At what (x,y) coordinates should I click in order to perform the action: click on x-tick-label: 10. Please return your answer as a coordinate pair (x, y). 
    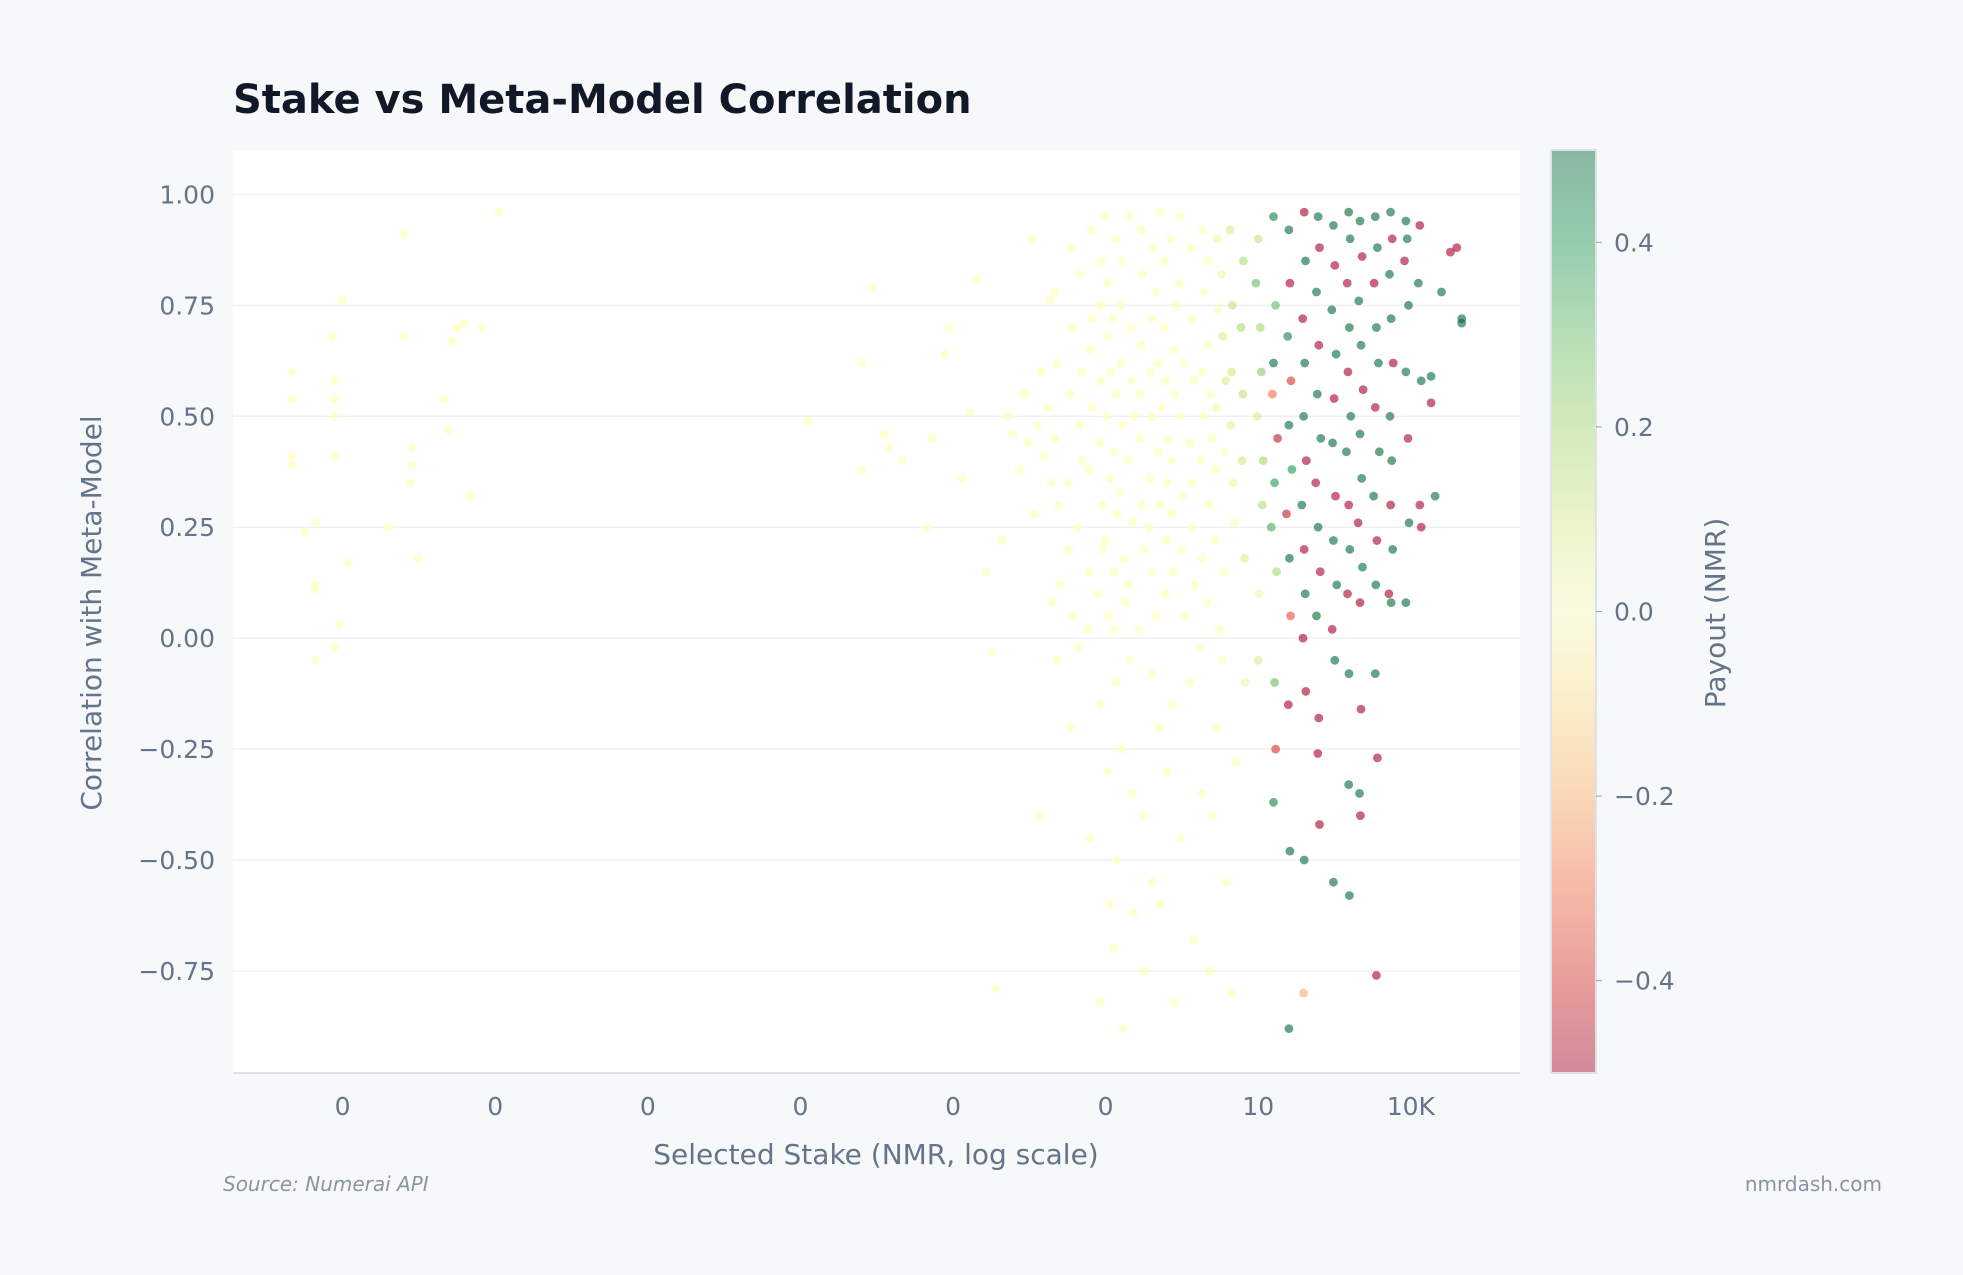
    Looking at the image, I should click on (1258, 1106).